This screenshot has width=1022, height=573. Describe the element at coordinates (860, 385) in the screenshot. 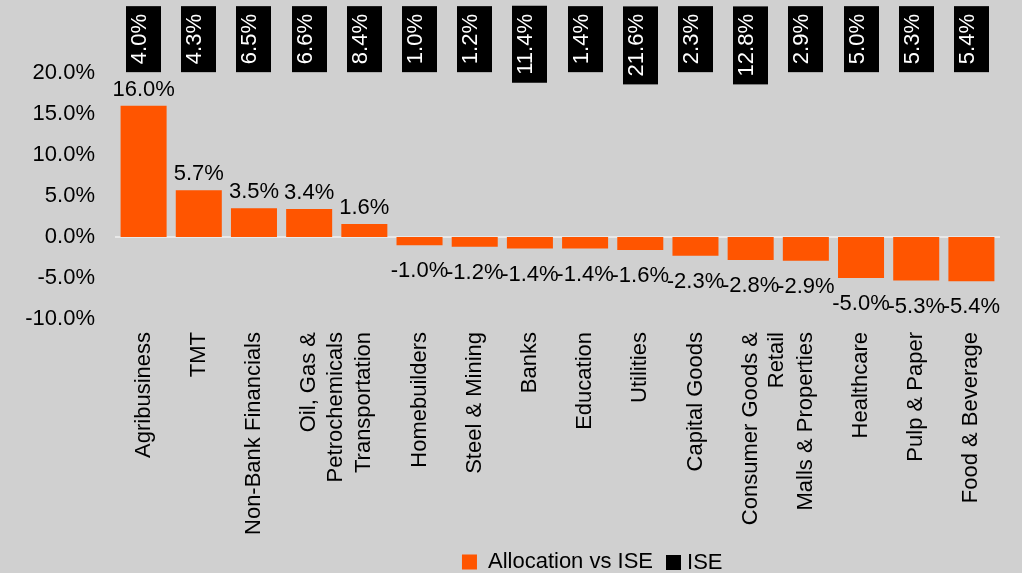

I see `x-tick-label: Healthcare` at that location.